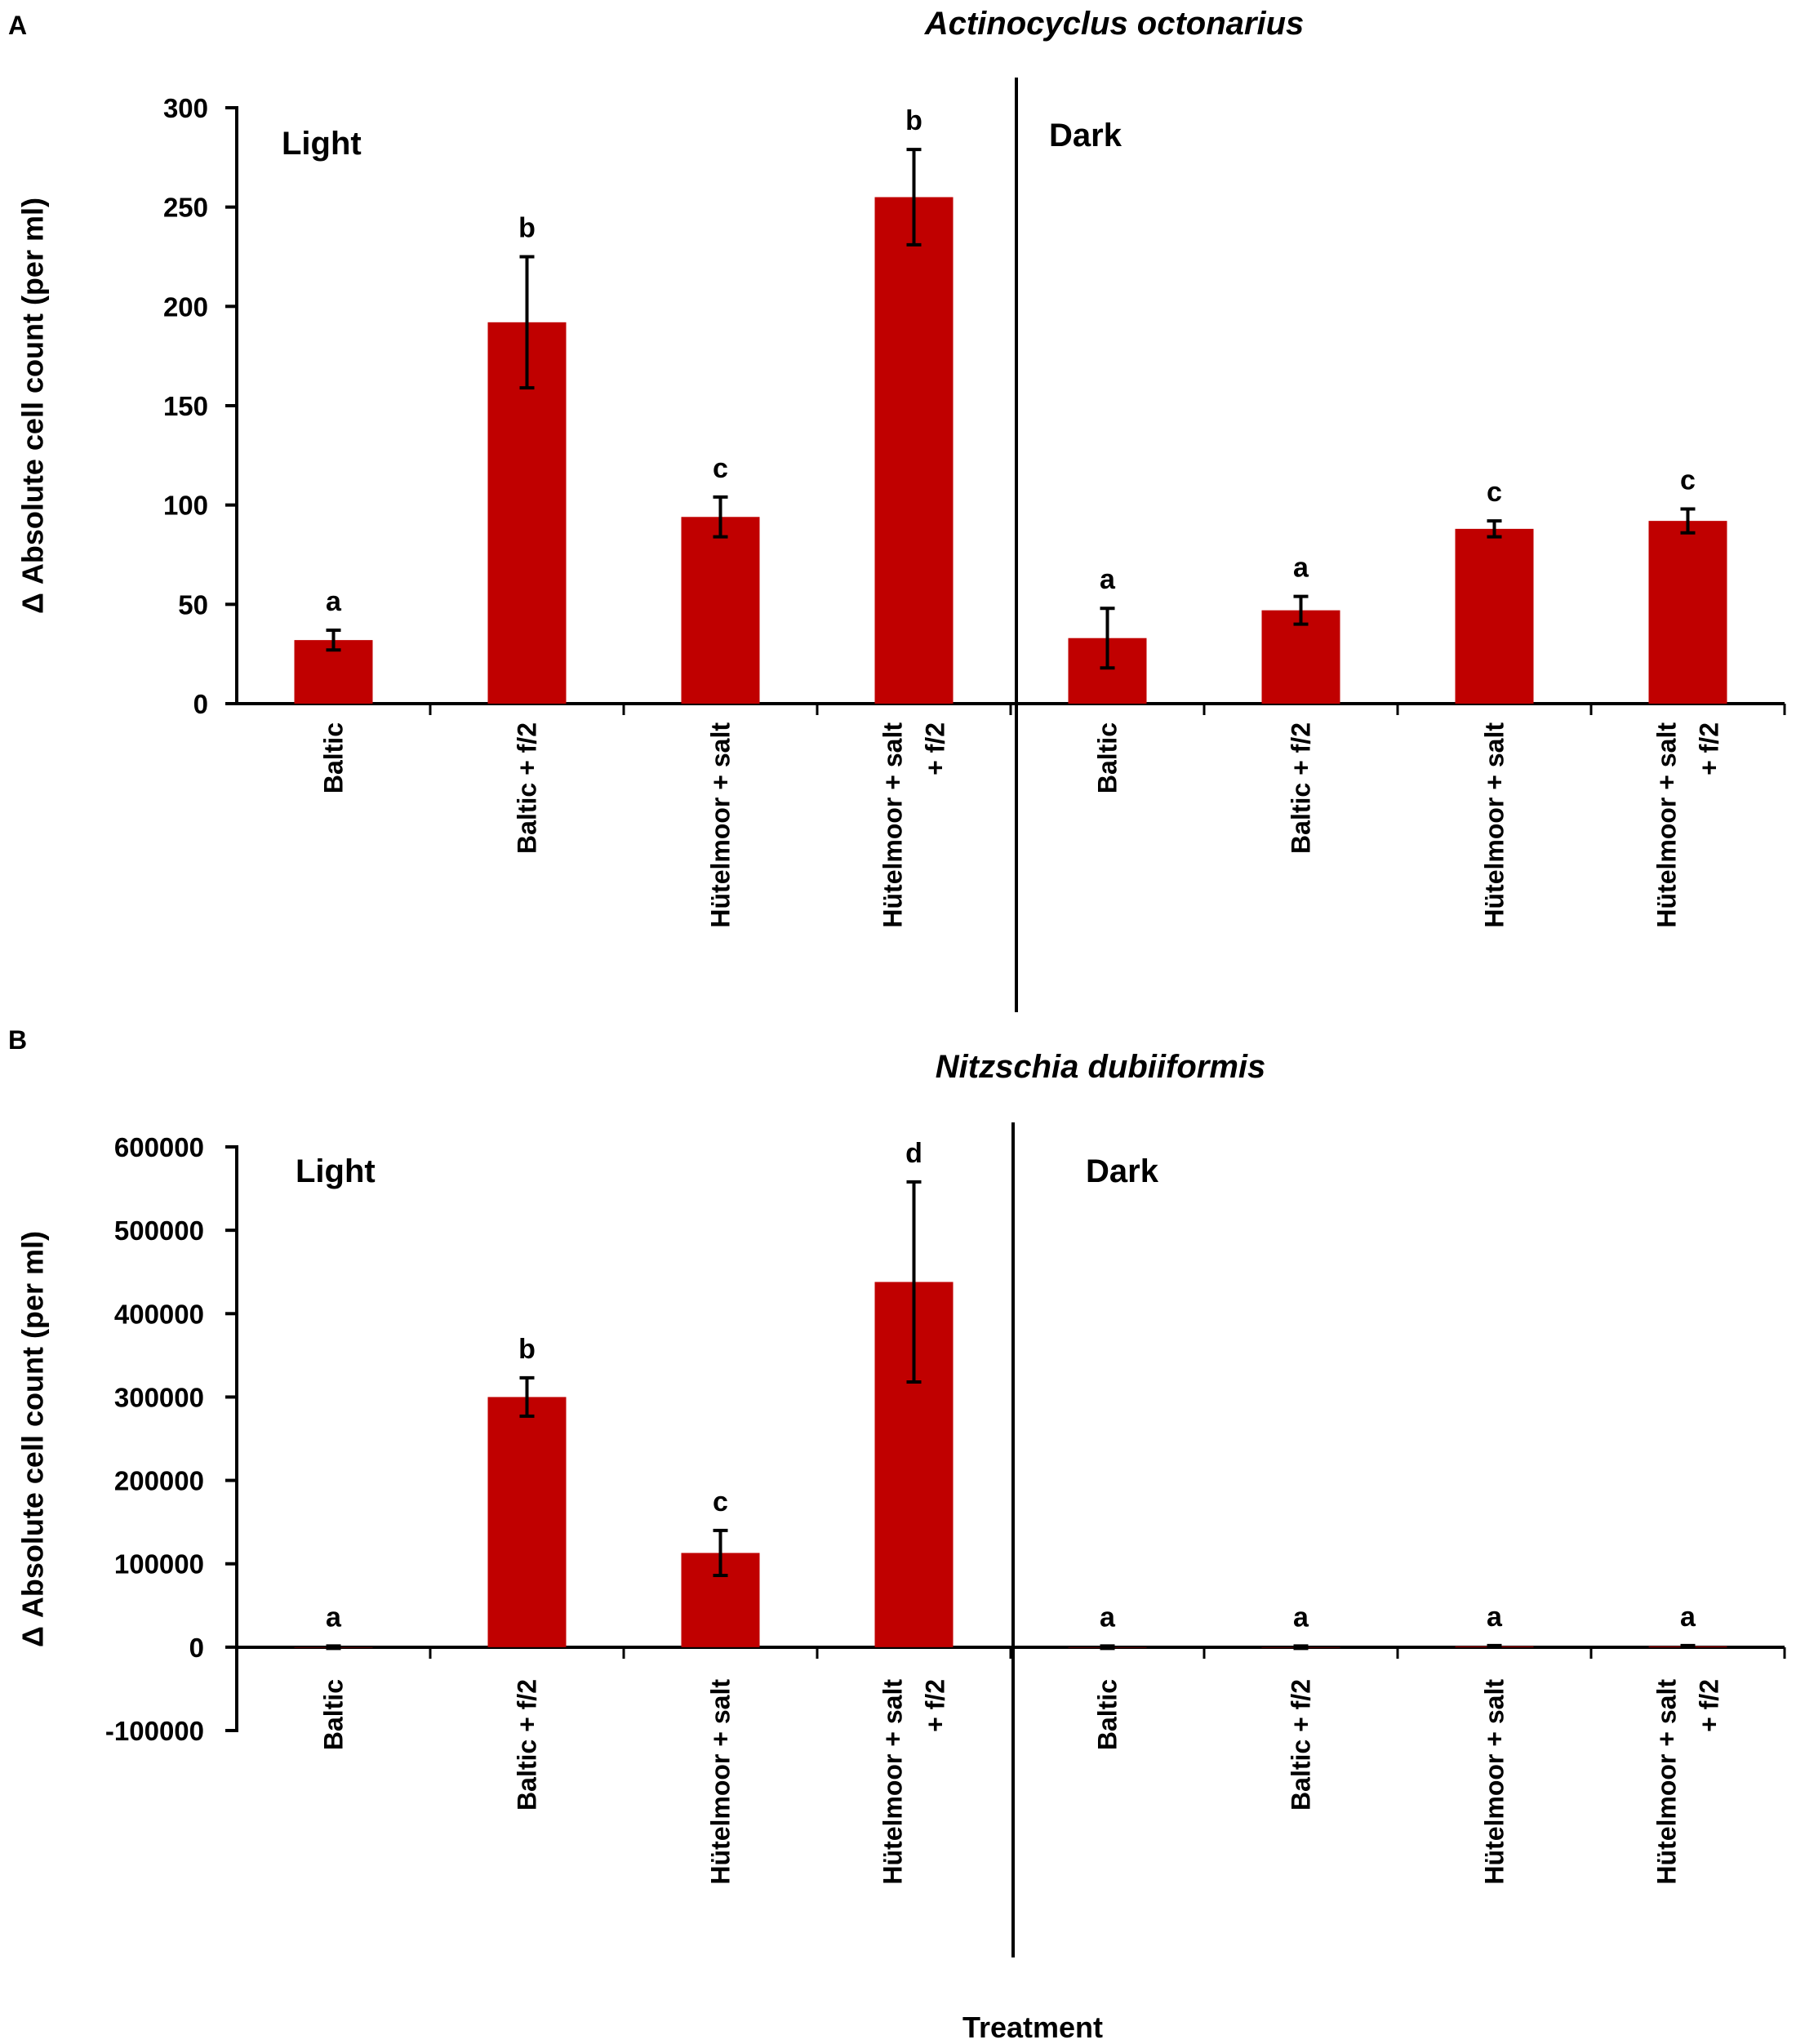 Image resolution: width=1796 pixels, height=2044 pixels. I want to click on panel-b-bar, so click(527, 1522).